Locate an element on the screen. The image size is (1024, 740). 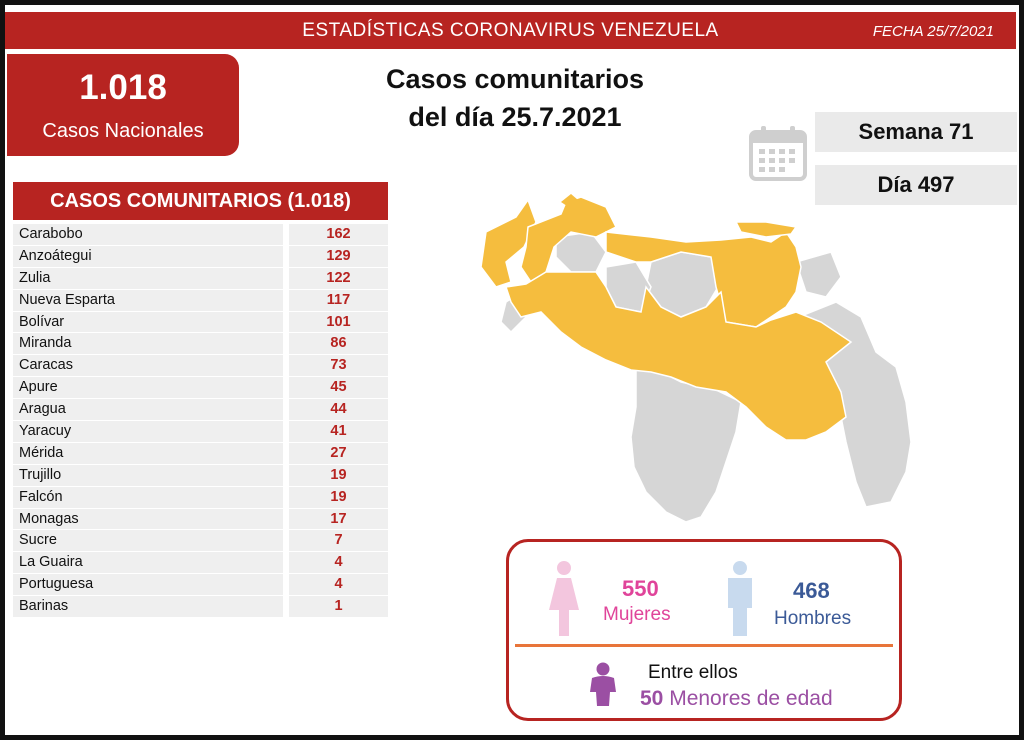
state-name: Portuguesa is located at coordinates (148, 585).